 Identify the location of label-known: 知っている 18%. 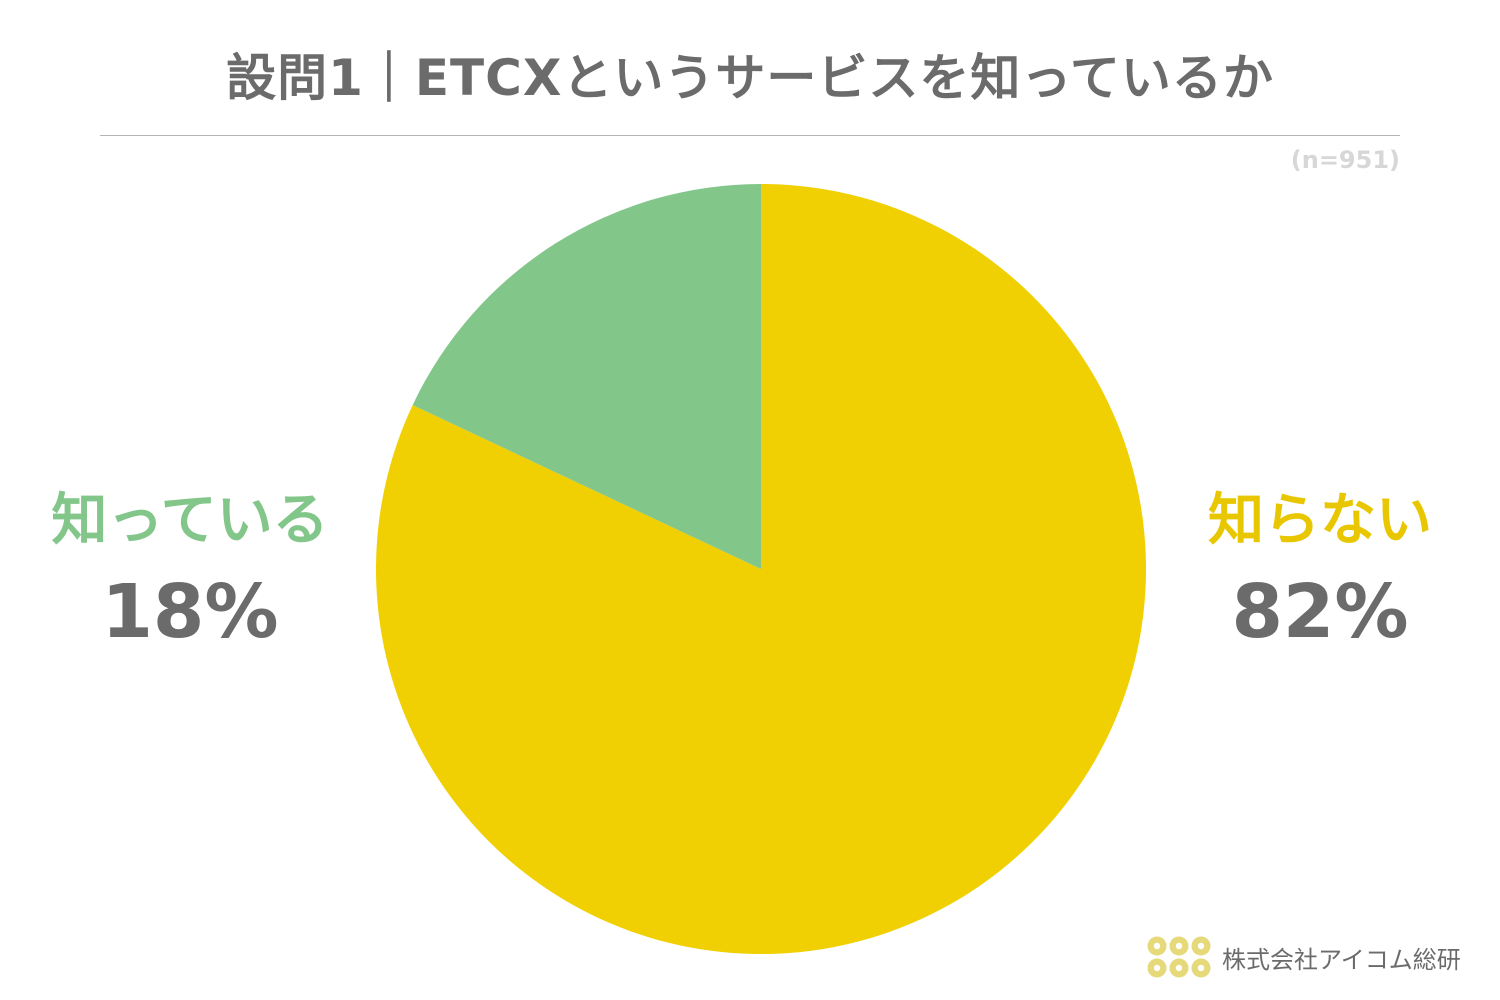
(190, 573).